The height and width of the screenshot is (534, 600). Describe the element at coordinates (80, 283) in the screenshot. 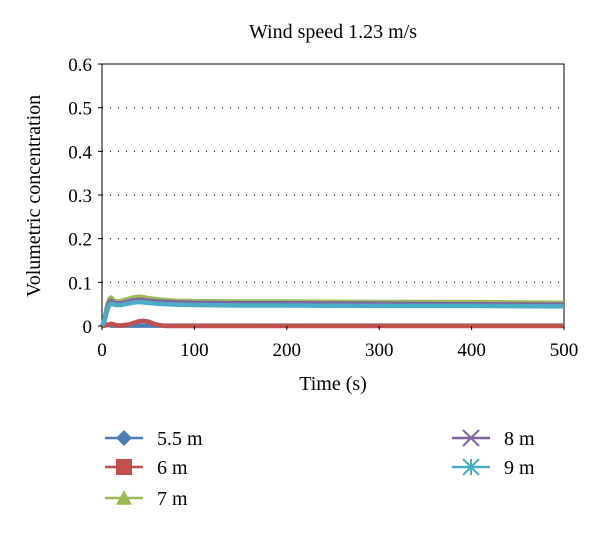

I see `y-tick-label-1: 0.1` at that location.